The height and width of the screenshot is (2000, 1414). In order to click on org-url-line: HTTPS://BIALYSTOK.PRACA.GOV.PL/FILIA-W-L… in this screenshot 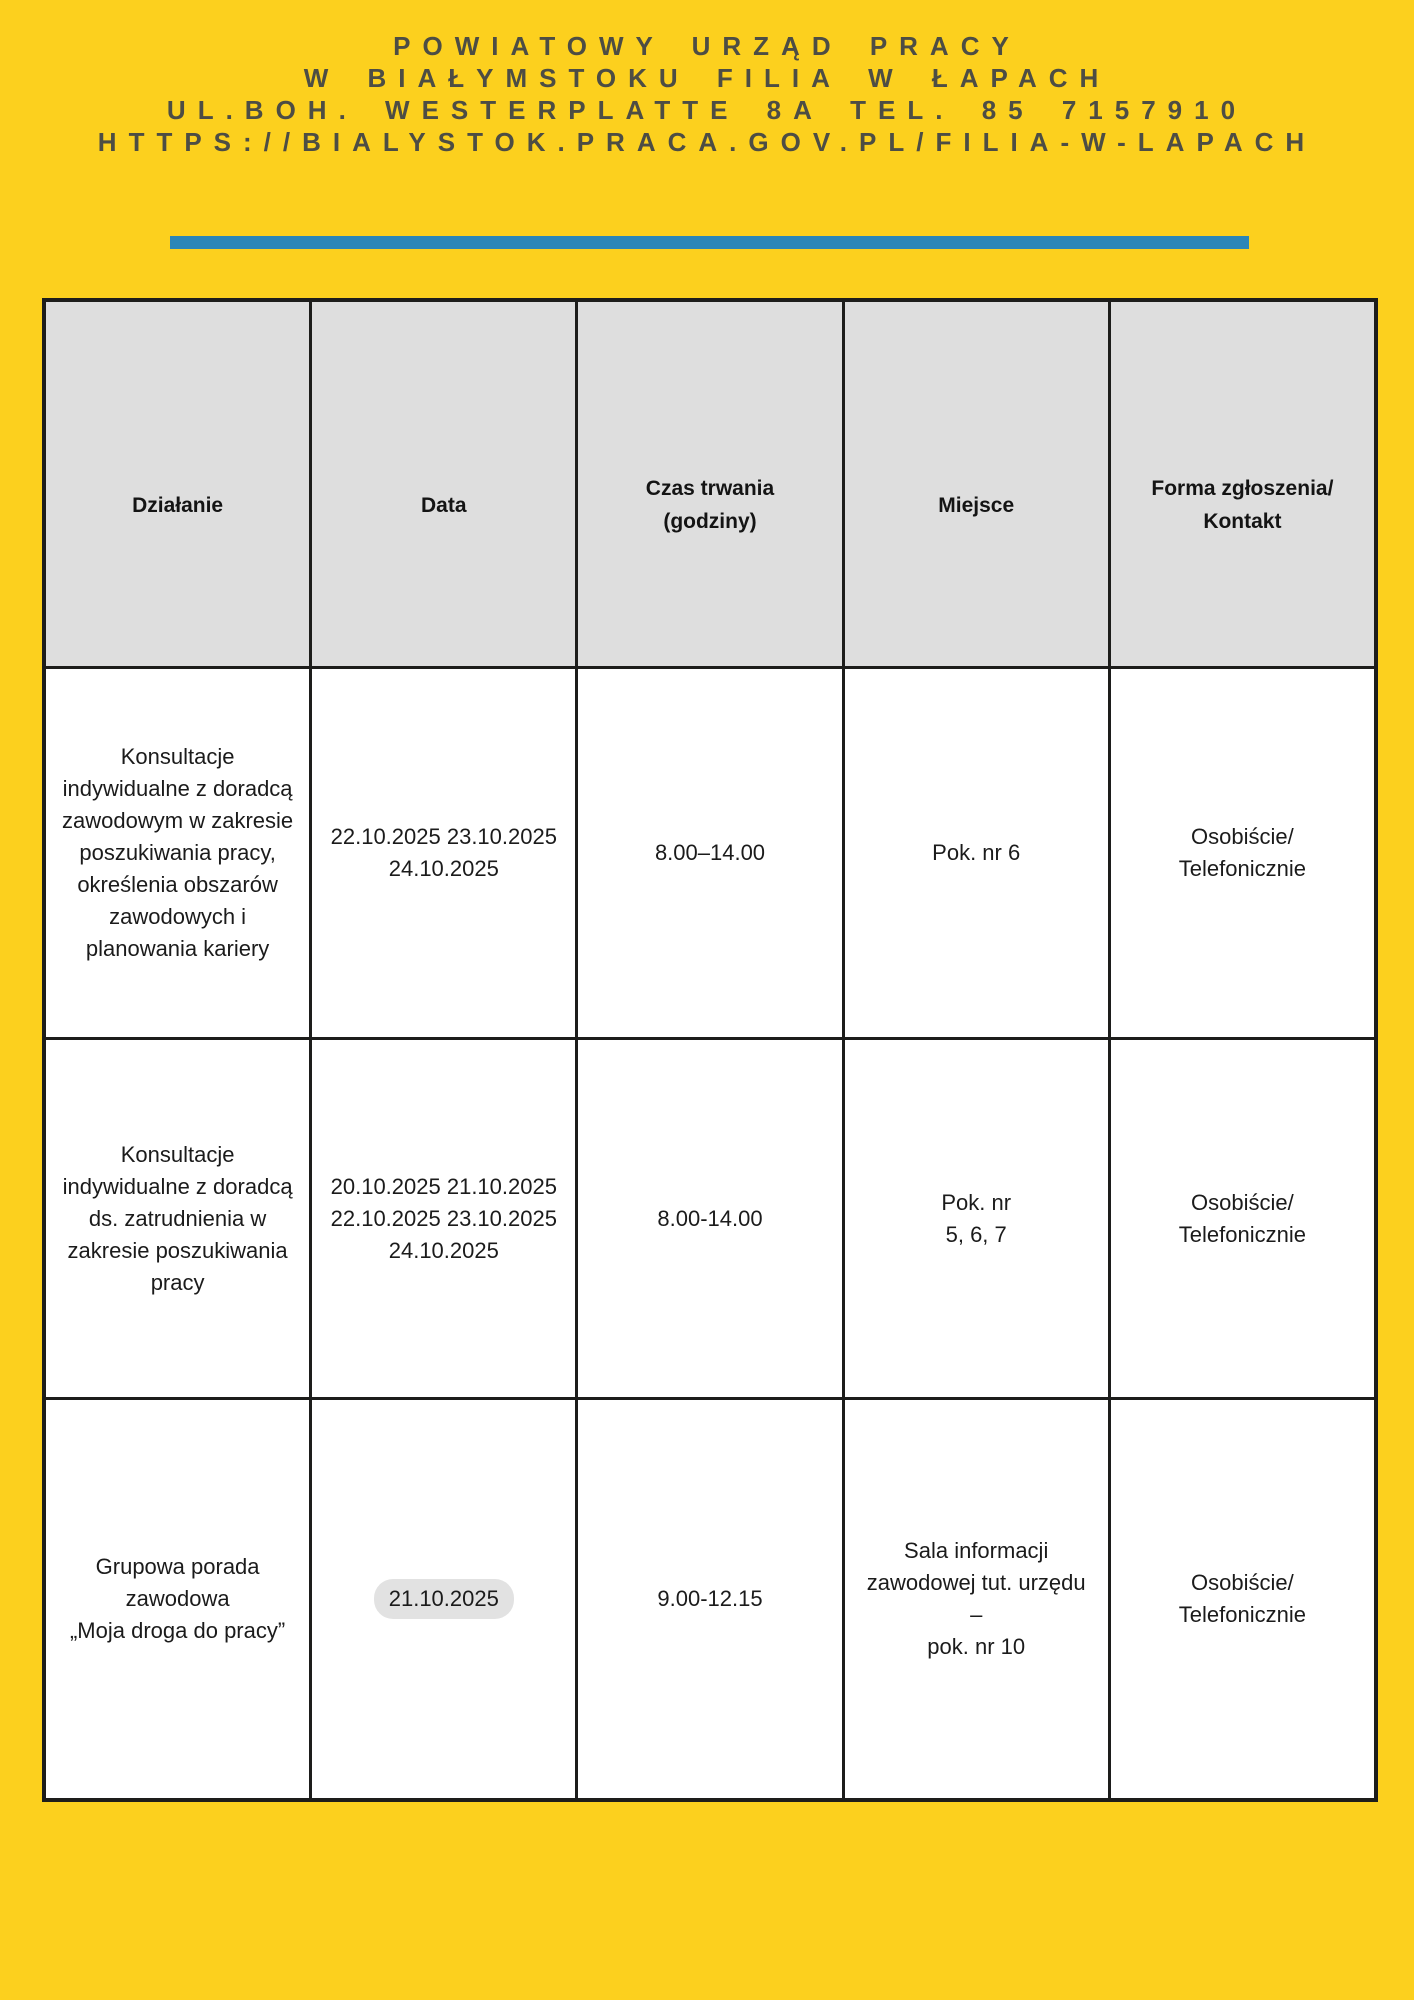, I will do `click(707, 142)`.